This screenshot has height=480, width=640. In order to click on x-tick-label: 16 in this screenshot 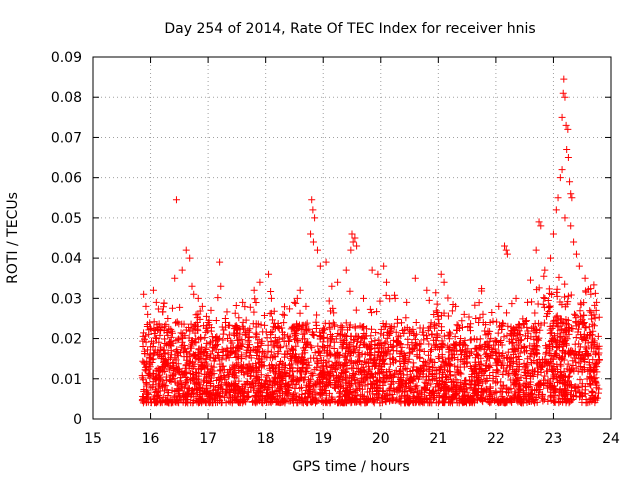, I will do `click(151, 439)`.